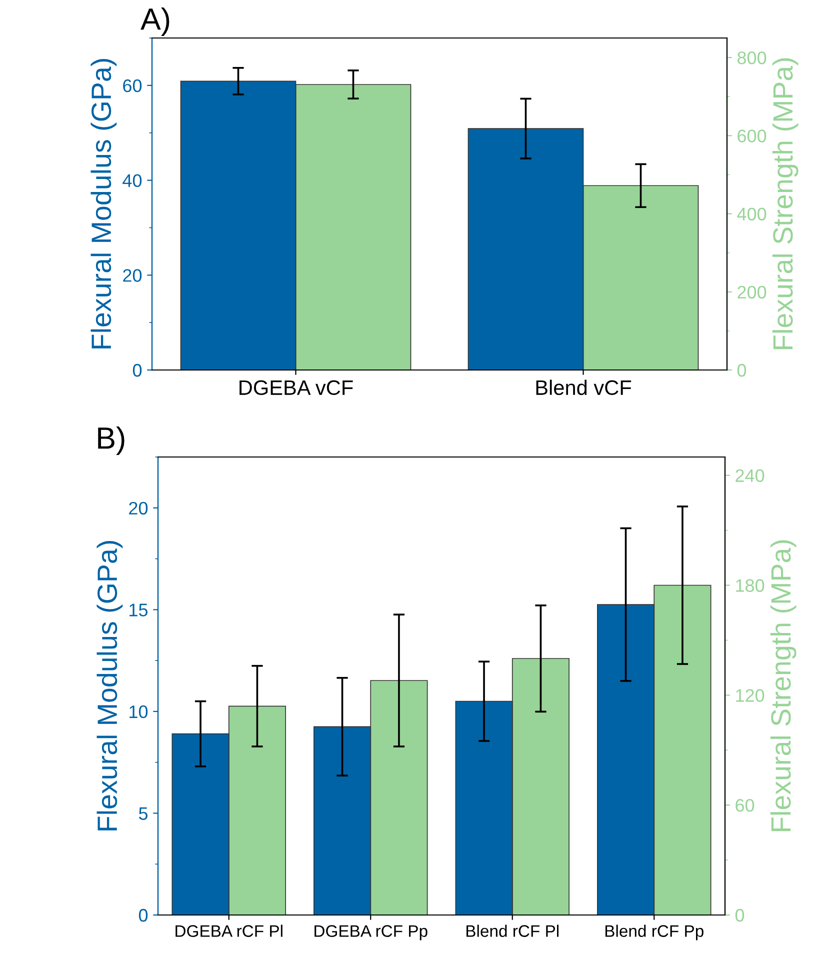 The image size is (827, 964). Describe the element at coordinates (752, 136) in the screenshot. I see `y2-tick-label: 600` at that location.